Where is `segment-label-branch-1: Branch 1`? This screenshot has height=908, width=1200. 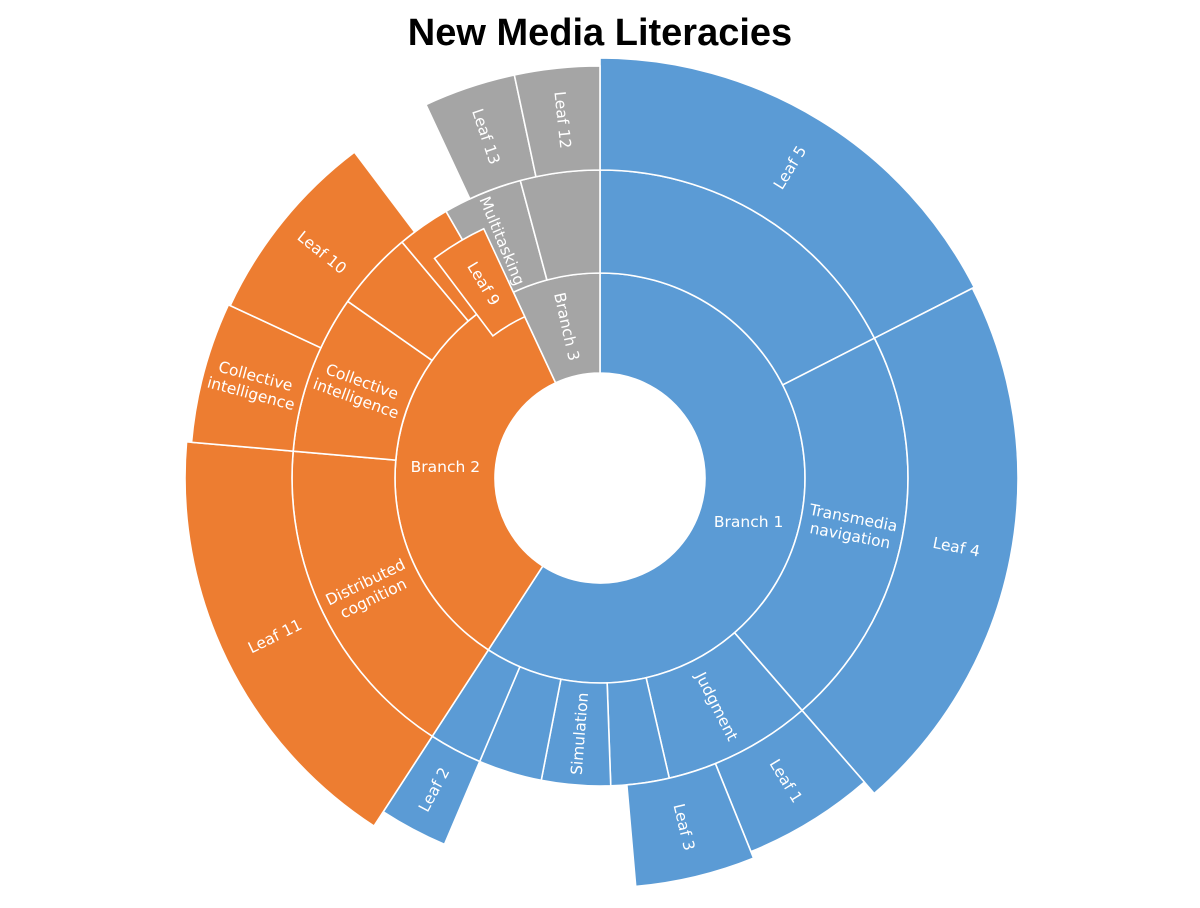 segment-label-branch-1: Branch 1 is located at coordinates (748, 522).